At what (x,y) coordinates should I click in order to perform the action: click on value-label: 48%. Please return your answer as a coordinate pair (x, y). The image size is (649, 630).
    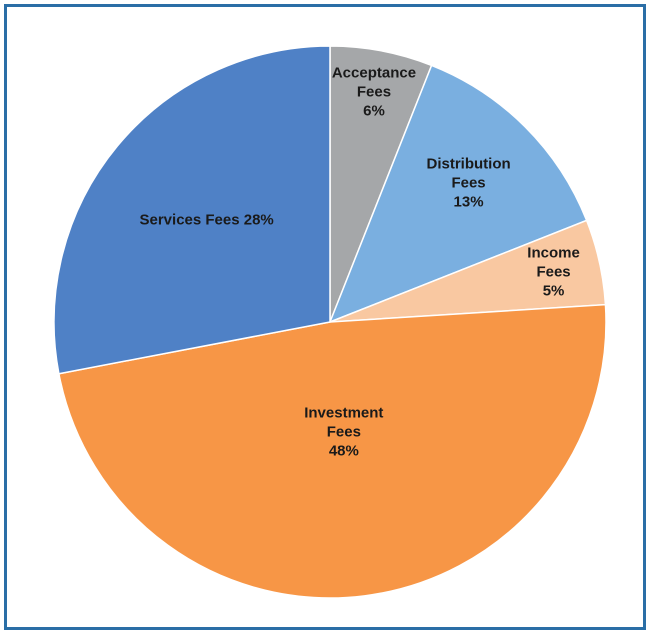
    Looking at the image, I should click on (343, 451).